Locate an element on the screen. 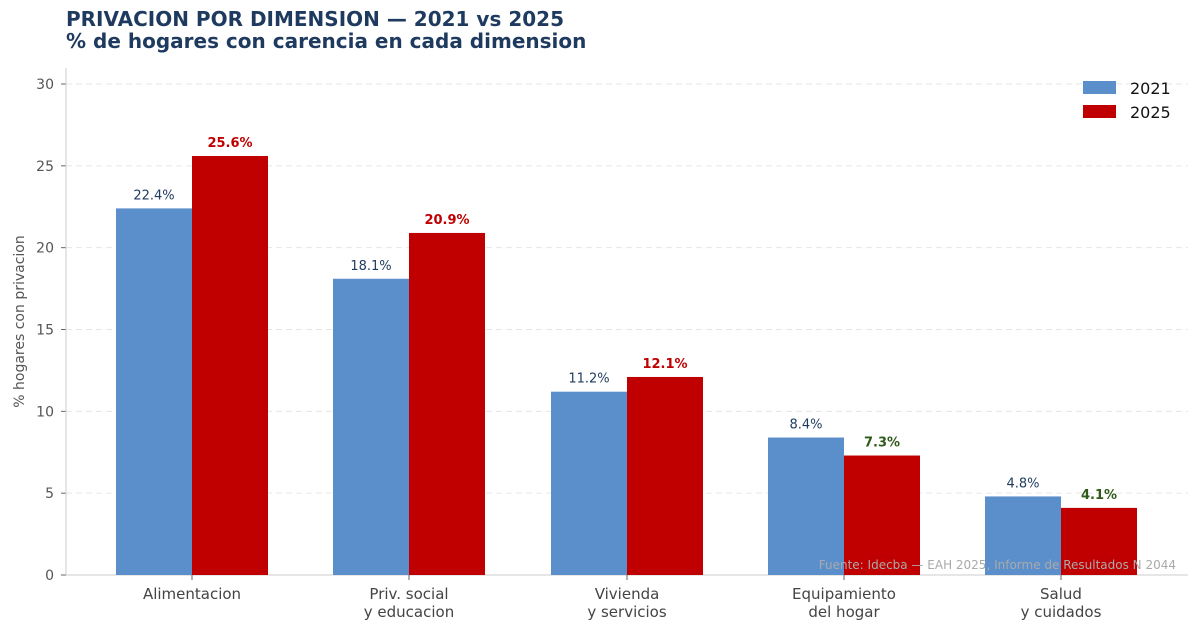 The height and width of the screenshot is (630, 1200). y-tick-label: 15 is located at coordinates (45, 331).